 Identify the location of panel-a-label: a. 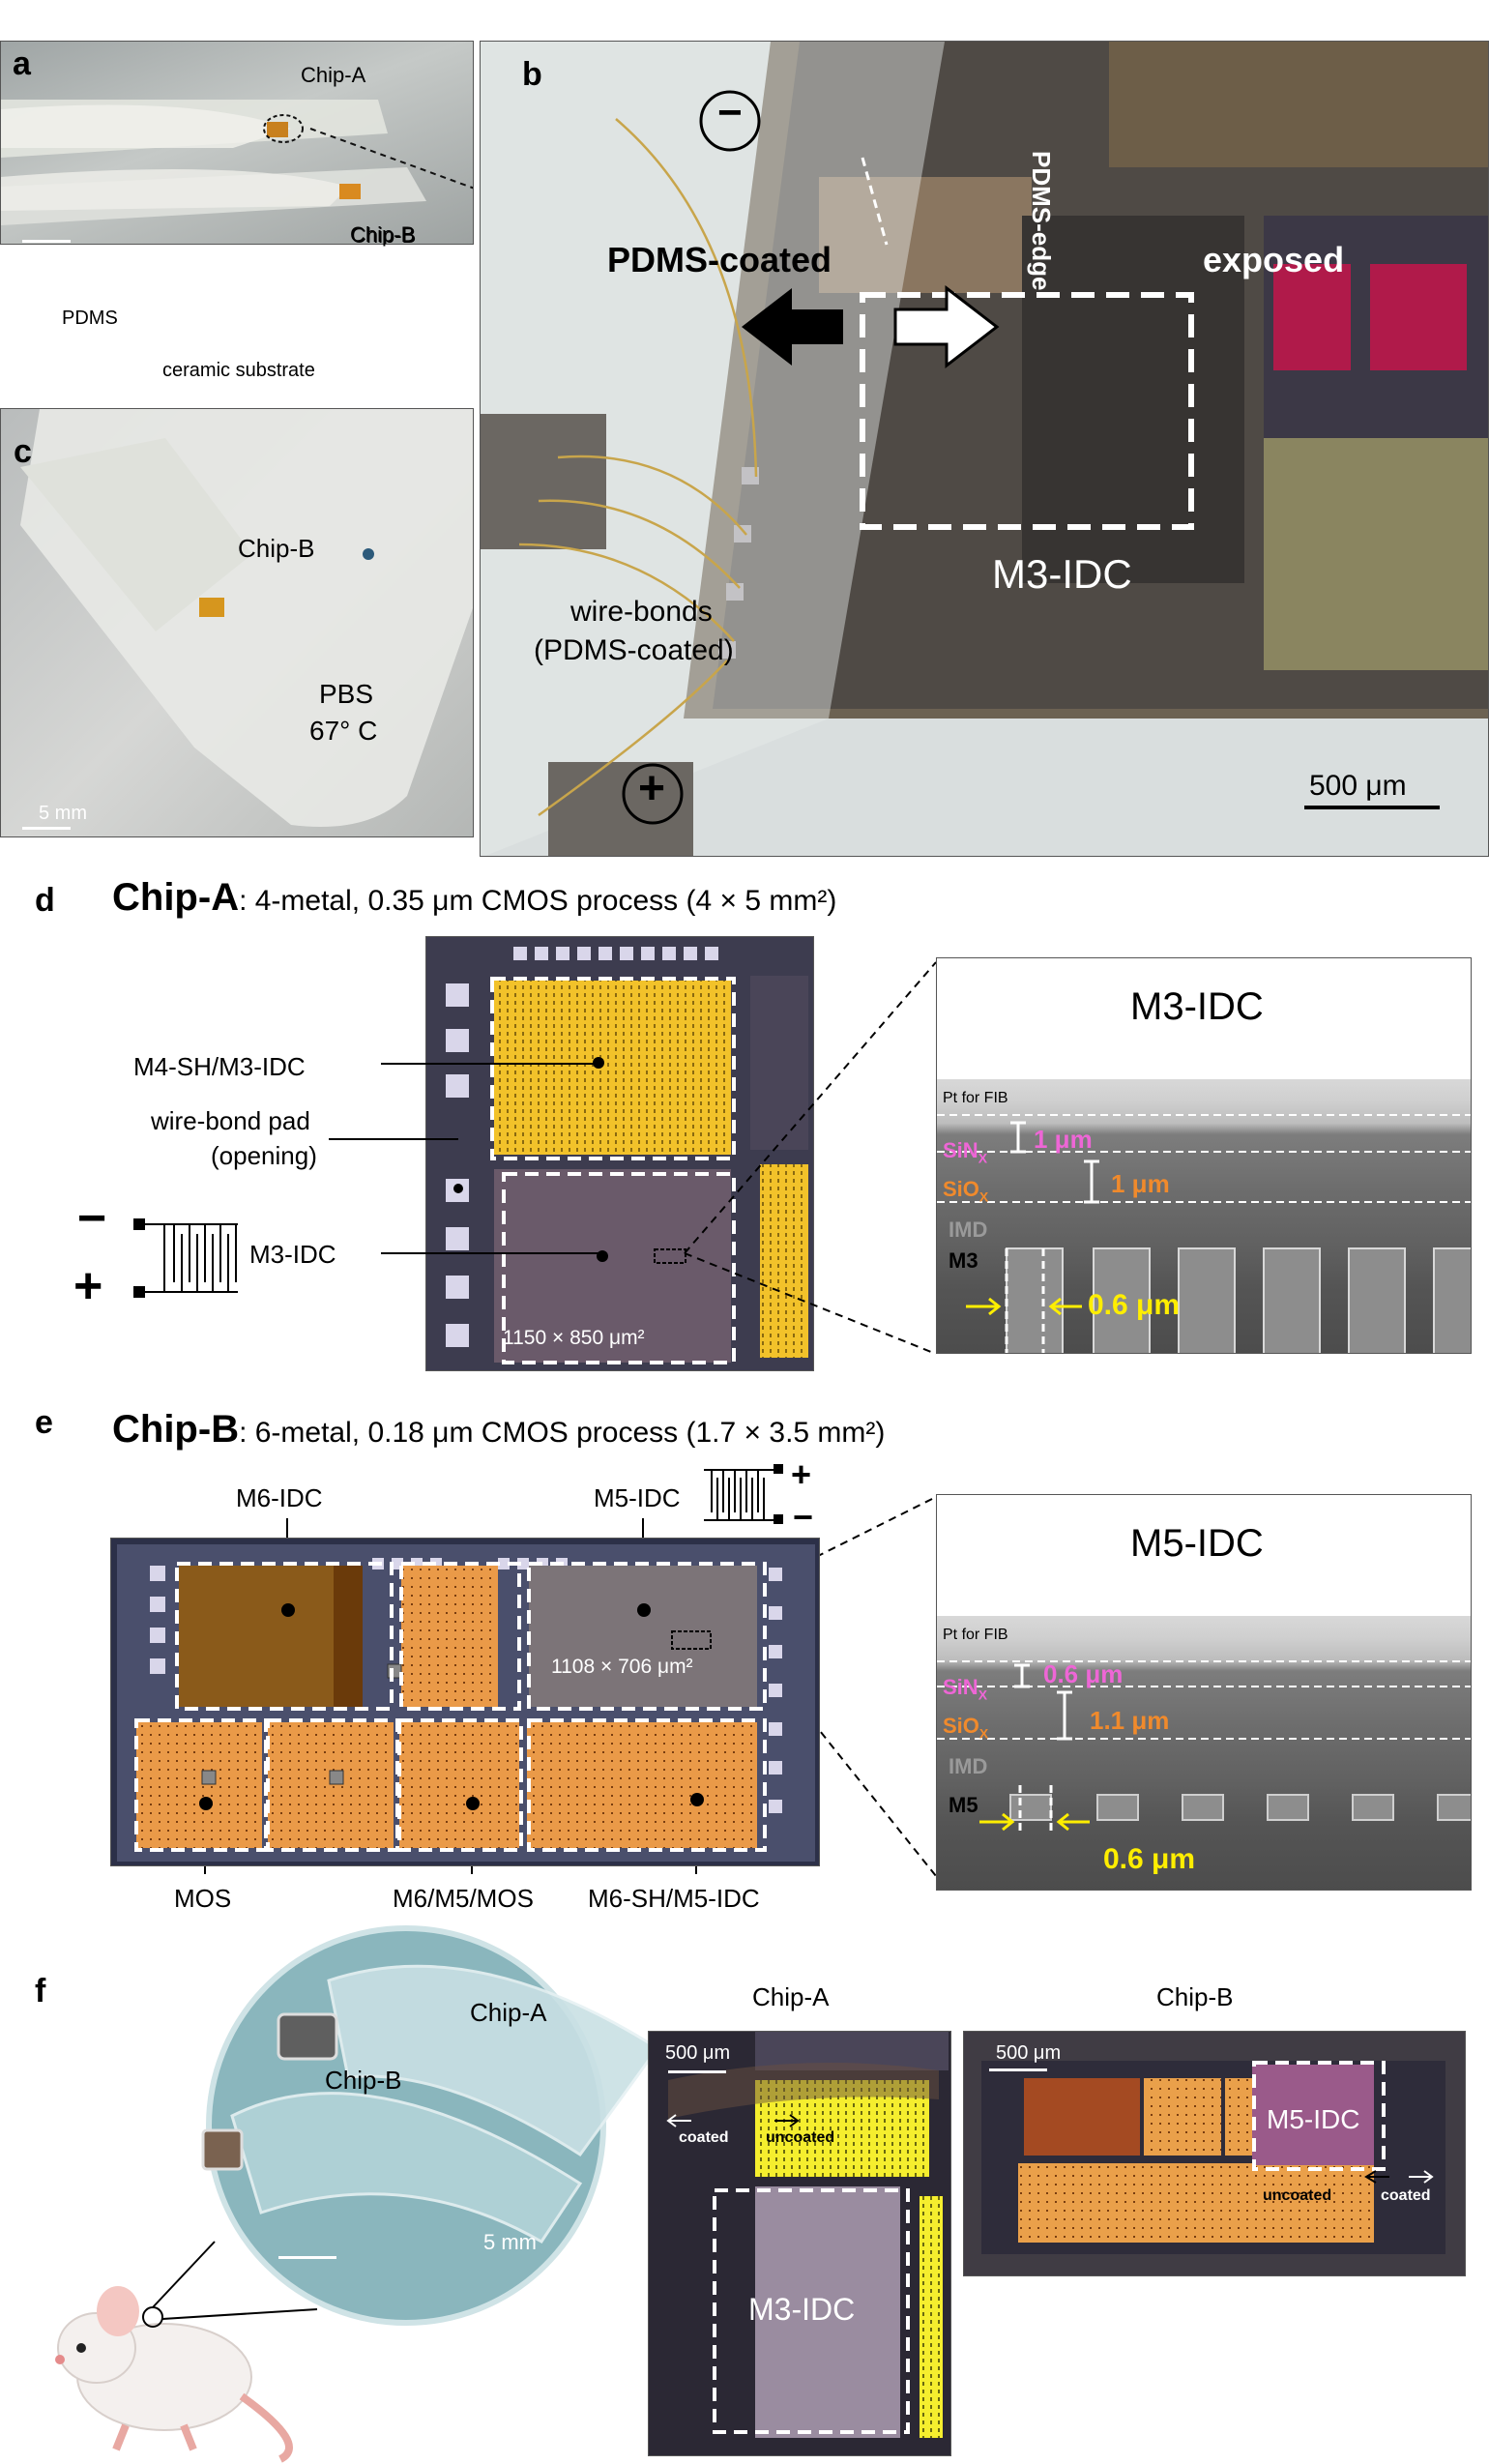
(22, 64).